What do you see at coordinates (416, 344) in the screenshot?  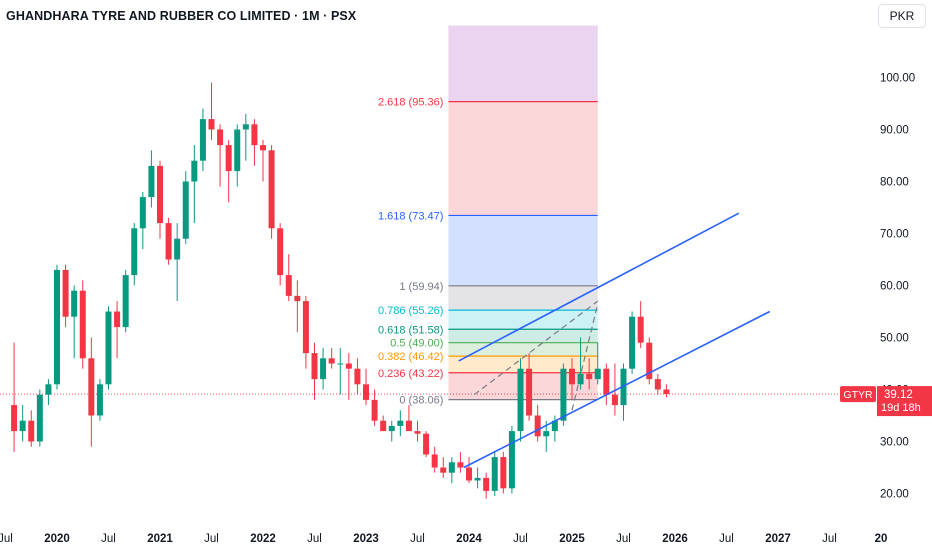 I see `fib-level-label: 0.5 (49.00)` at bounding box center [416, 344].